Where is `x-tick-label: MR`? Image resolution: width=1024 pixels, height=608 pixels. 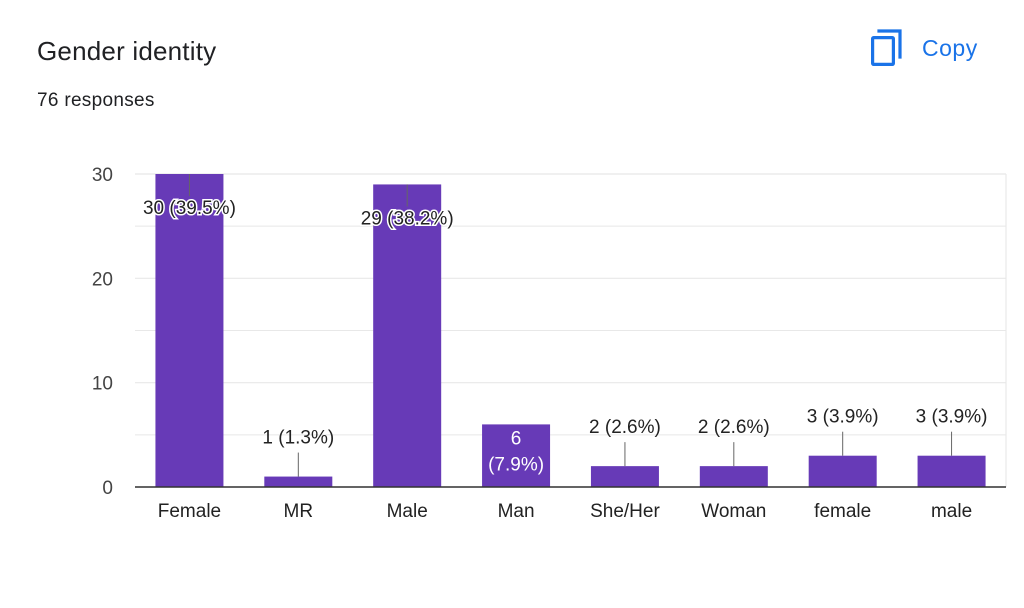 x-tick-label: MR is located at coordinates (299, 511).